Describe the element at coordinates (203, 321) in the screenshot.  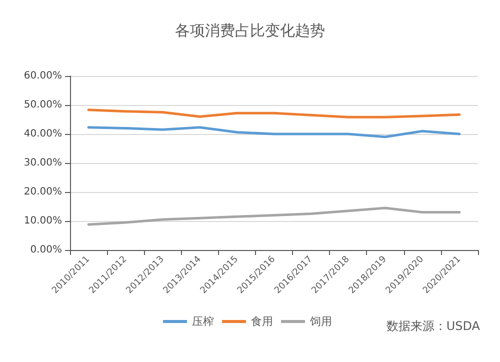
I see `legend-label: 压榨` at that location.